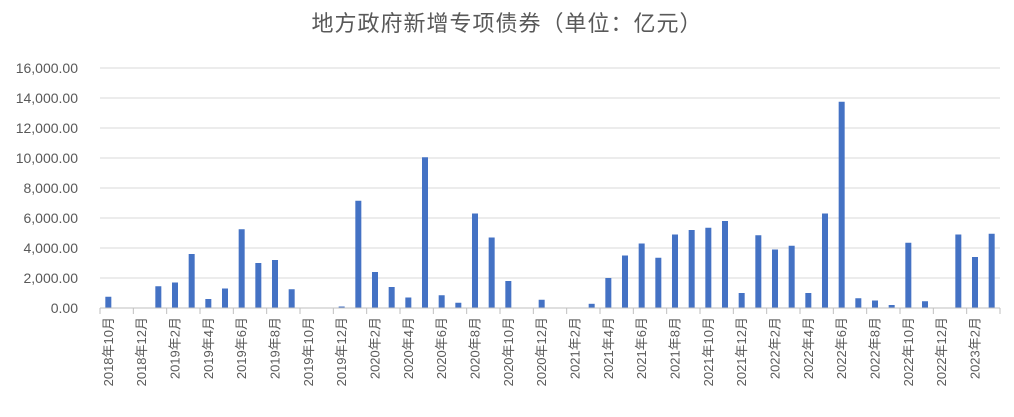  I want to click on chart-title: 地方政府新增专项债券（单位：亿元）, so click(507, 24).